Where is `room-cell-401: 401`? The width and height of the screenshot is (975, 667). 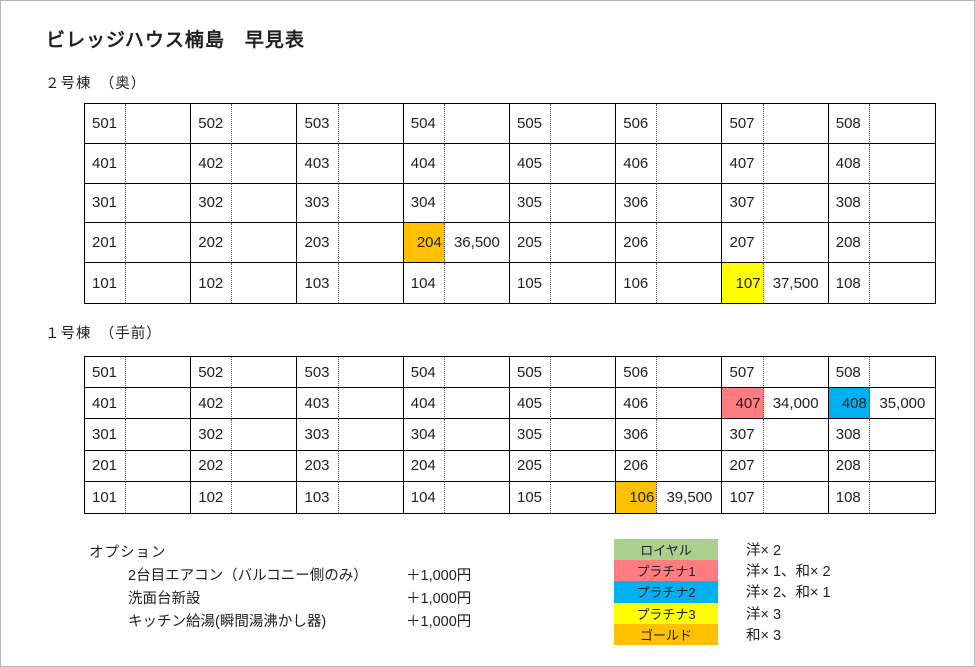 room-cell-401: 401 is located at coordinates (106, 163).